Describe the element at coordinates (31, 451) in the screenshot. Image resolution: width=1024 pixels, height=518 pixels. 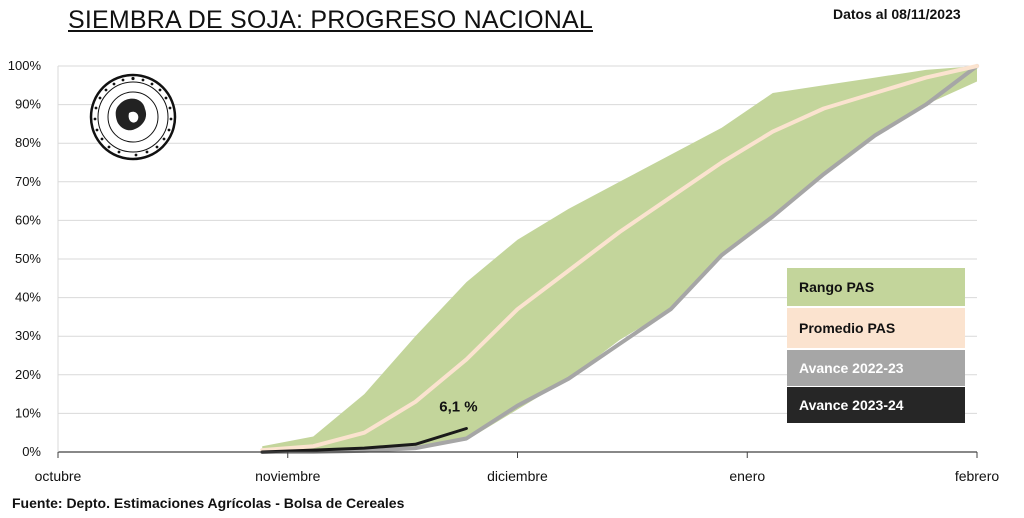
I see `y-tick-label: 0%` at that location.